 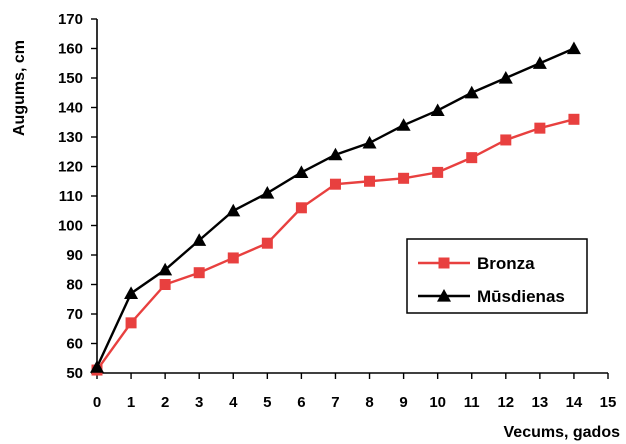 What do you see at coordinates (70, 167) in the screenshot?
I see `y-tick-label: 120` at bounding box center [70, 167].